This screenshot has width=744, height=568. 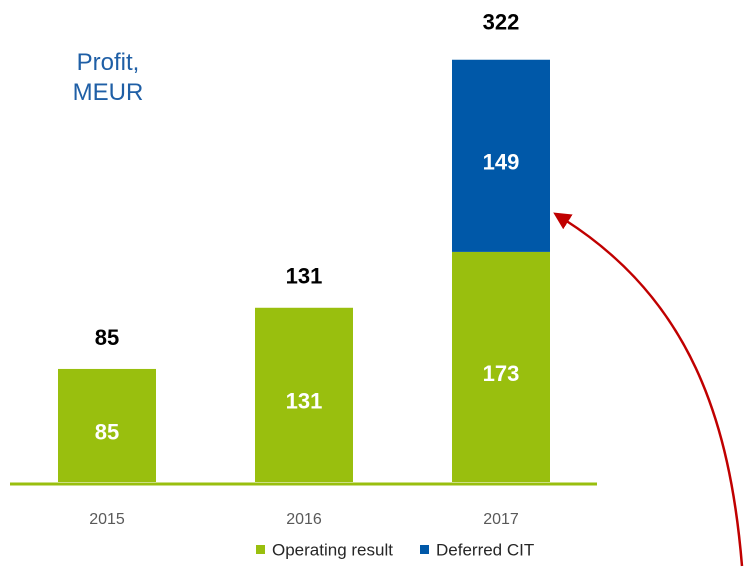 I want to click on data-label: 85, so click(x=107, y=431).